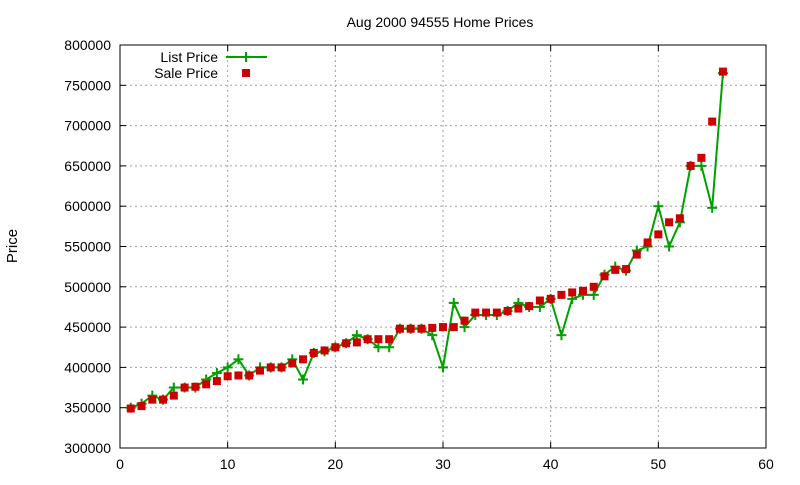 This screenshot has height=485, width=800. Describe the element at coordinates (12, 246) in the screenshot. I see `y-axis-label: Price` at that location.